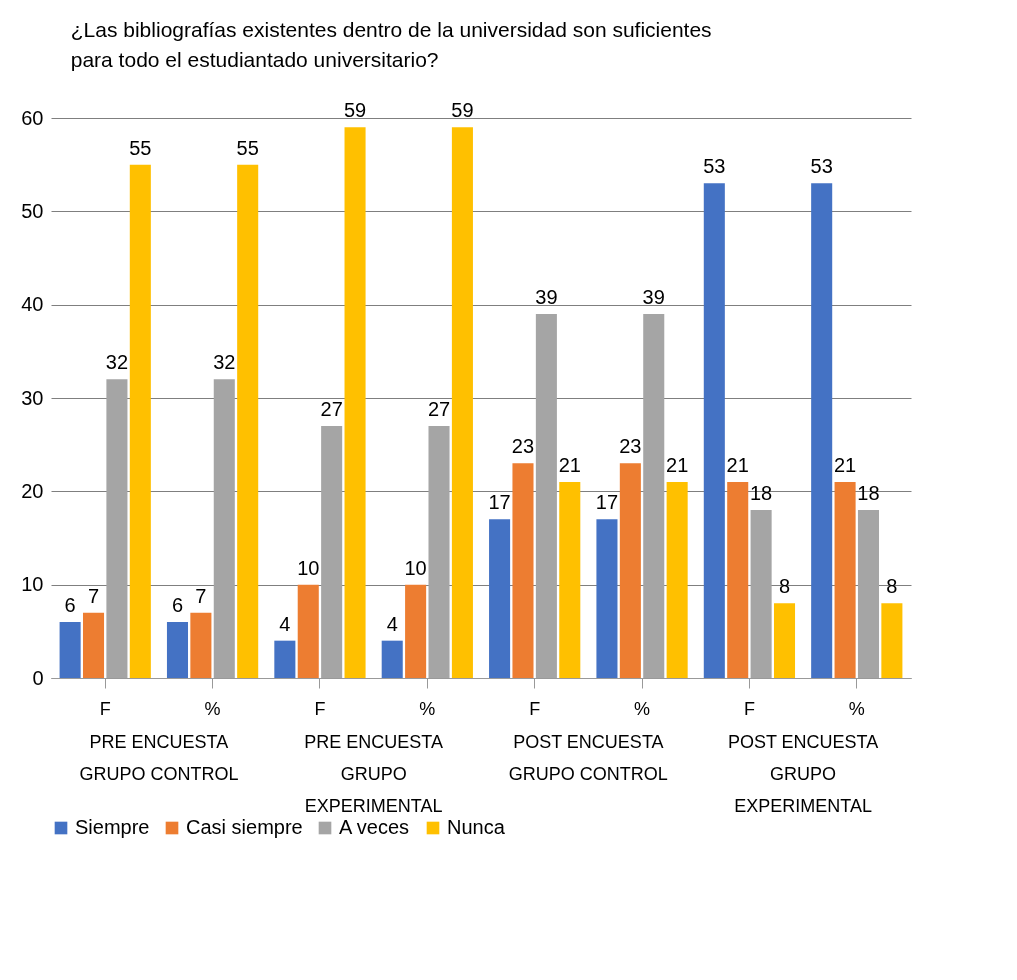 The width and height of the screenshot is (1017, 980). Describe the element at coordinates (159, 758) in the screenshot. I see `text: PRE ENCUESTA GRUPO CONTROL` at that location.